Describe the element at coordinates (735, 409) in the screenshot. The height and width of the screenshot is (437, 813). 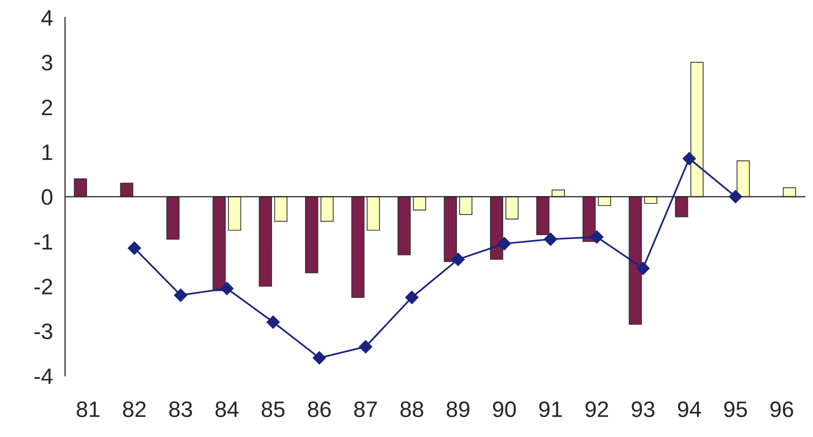
I see `x-tick-label: 95` at that location.